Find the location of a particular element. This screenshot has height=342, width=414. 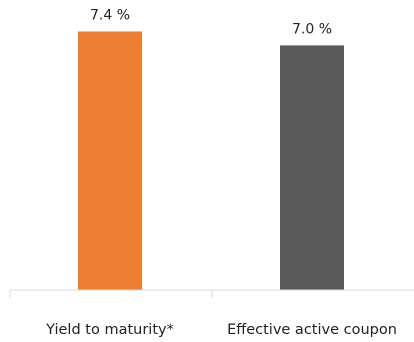

category-label-1: Effective active coupon is located at coordinates (312, 330).